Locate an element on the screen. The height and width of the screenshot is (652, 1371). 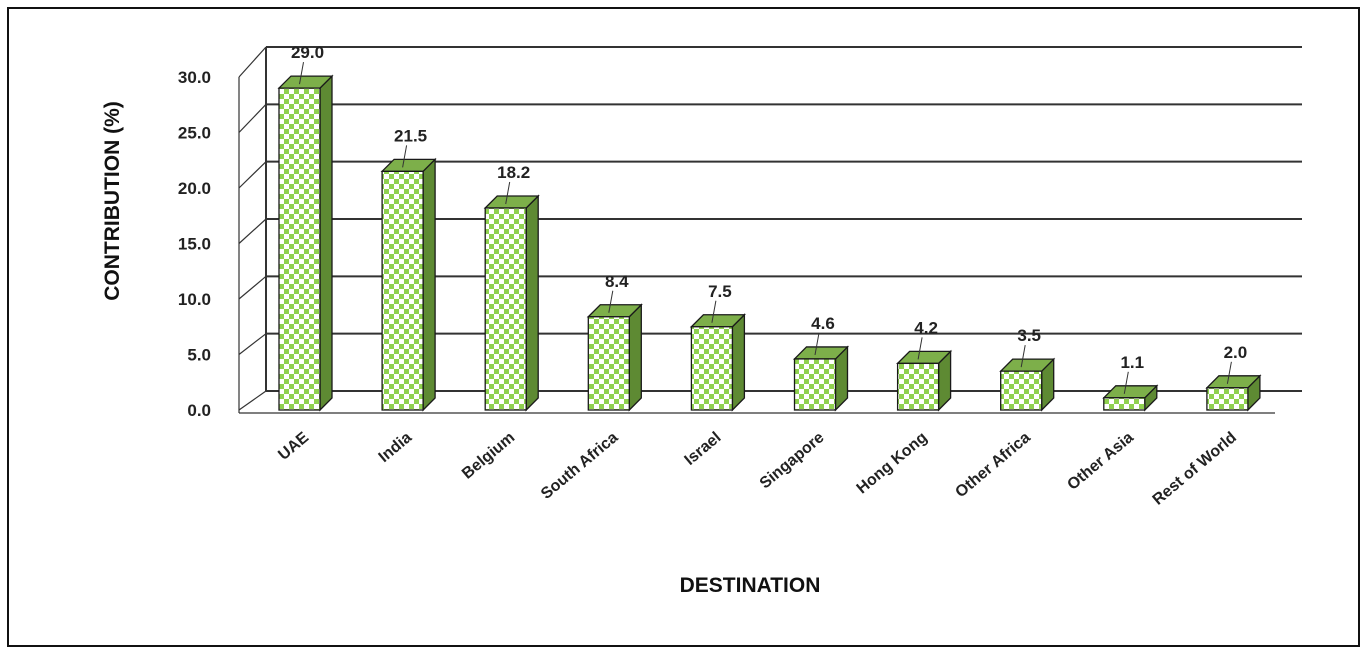
y-tick-label: 20.0 is located at coordinates (194, 188).